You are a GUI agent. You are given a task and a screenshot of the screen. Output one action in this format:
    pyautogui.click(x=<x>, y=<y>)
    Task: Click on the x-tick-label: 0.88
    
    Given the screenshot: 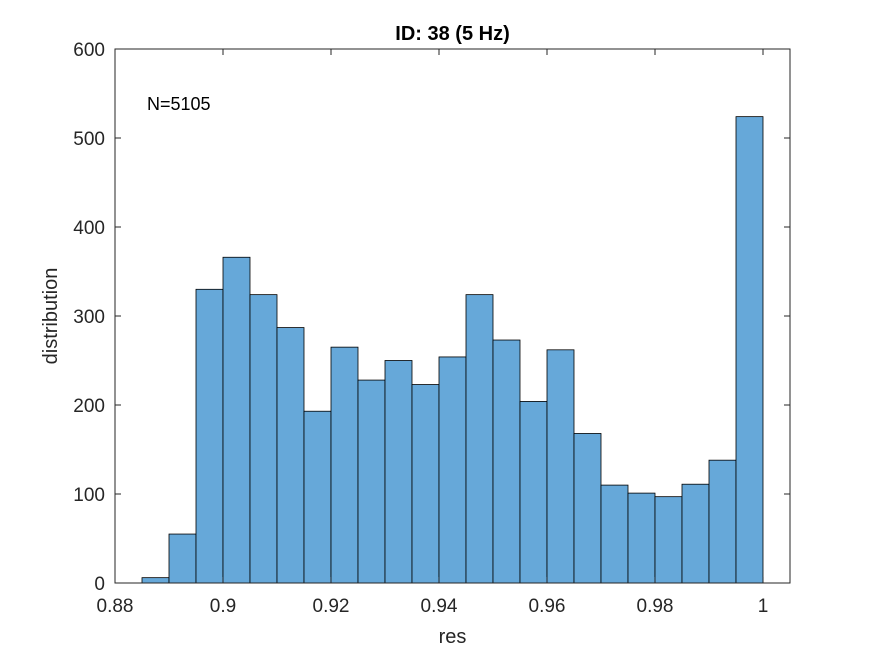 What is the action you would take?
    pyautogui.click(x=115, y=606)
    